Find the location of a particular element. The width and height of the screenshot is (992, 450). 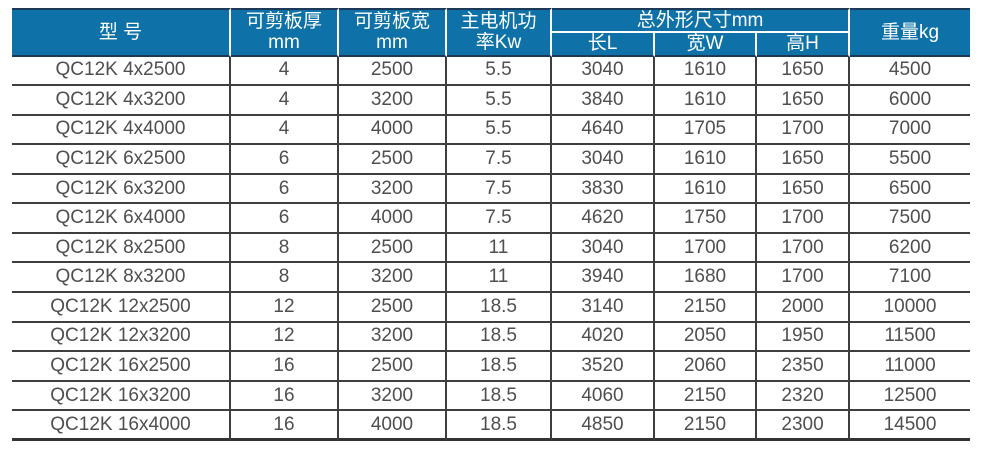

model-cell: QC12K 6x4000 is located at coordinates (121, 219).